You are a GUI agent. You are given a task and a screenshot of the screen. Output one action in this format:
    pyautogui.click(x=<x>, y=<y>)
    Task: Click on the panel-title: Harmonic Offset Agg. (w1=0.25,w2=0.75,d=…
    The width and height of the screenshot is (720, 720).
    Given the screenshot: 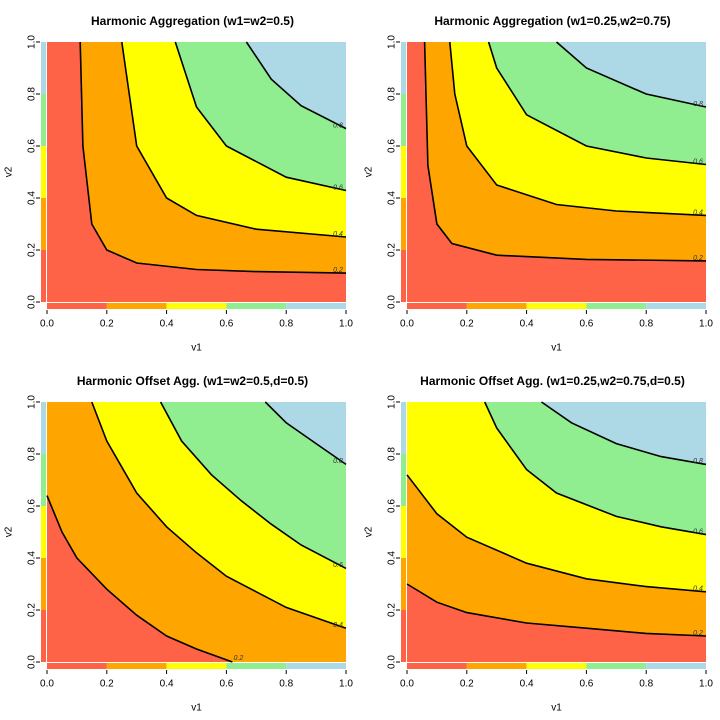 What is the action you would take?
    pyautogui.click(x=552, y=381)
    